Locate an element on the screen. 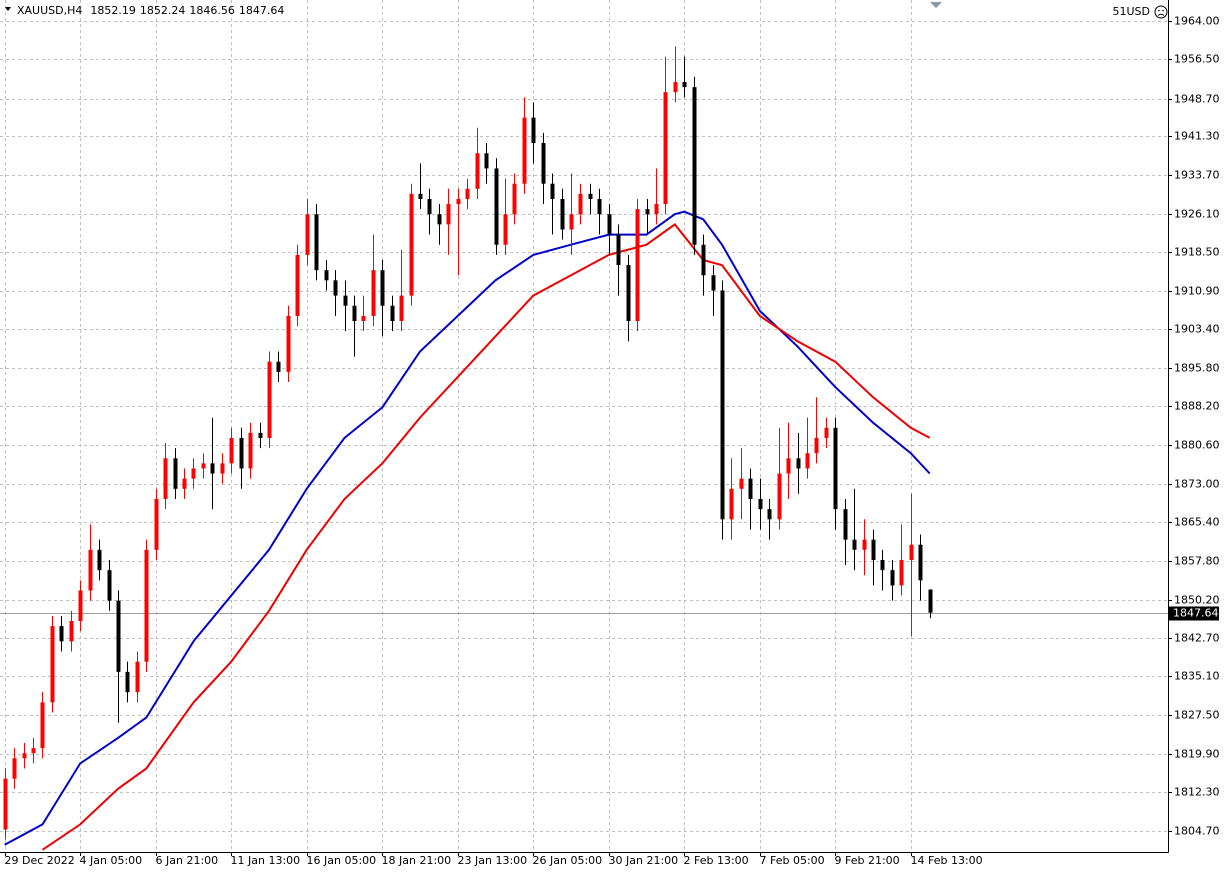  y-tick-label: 1842.70 is located at coordinates (1197, 638).